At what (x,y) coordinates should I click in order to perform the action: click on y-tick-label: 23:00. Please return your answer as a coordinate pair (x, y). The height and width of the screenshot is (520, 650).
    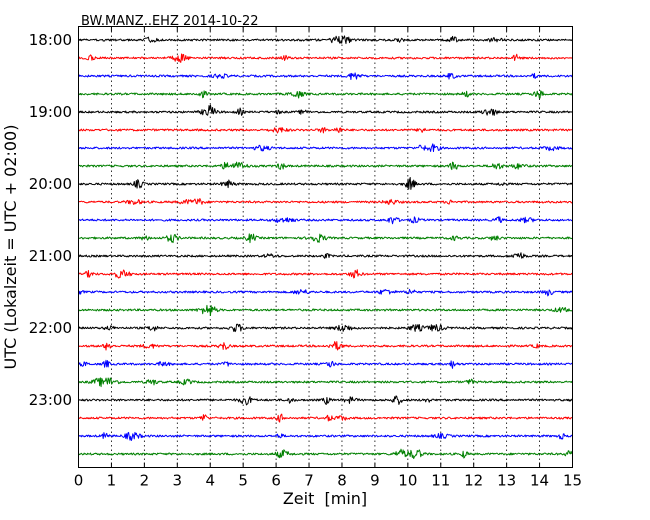
    Looking at the image, I should click on (50, 400).